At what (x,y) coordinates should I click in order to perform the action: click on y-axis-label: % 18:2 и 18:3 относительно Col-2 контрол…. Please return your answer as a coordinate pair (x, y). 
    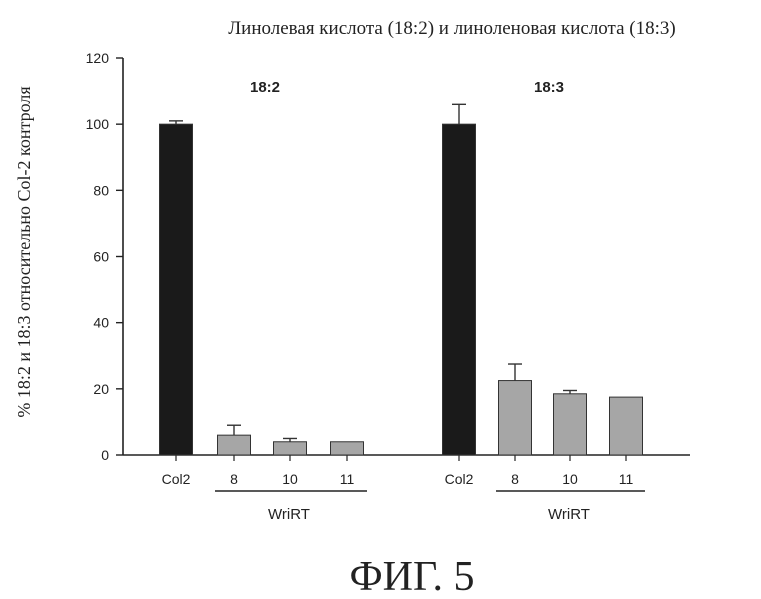
    Looking at the image, I should click on (24, 251).